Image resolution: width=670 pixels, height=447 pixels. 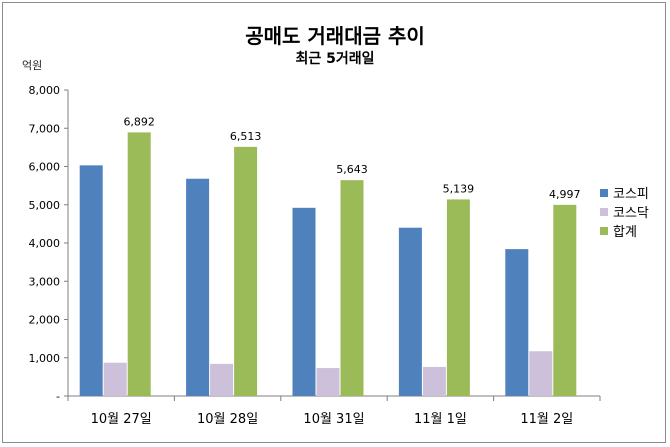 What do you see at coordinates (32, 65) in the screenshot?
I see `y-axis-unit-label: 억원` at bounding box center [32, 65].